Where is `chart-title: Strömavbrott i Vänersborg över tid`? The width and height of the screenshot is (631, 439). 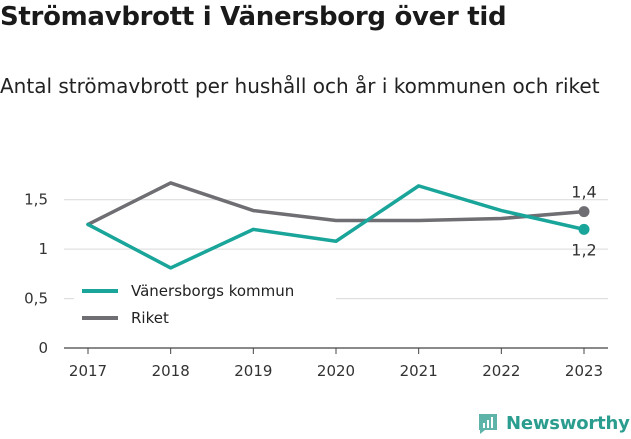
chart-title: Strömavbrott i Vänersborg över tid is located at coordinates (253, 17).